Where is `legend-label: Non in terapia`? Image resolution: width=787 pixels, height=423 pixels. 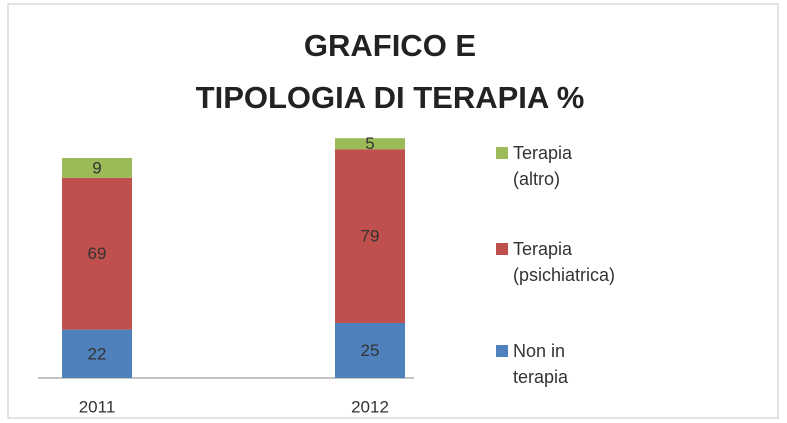
legend-label: Non in terapia is located at coordinates (541, 364).